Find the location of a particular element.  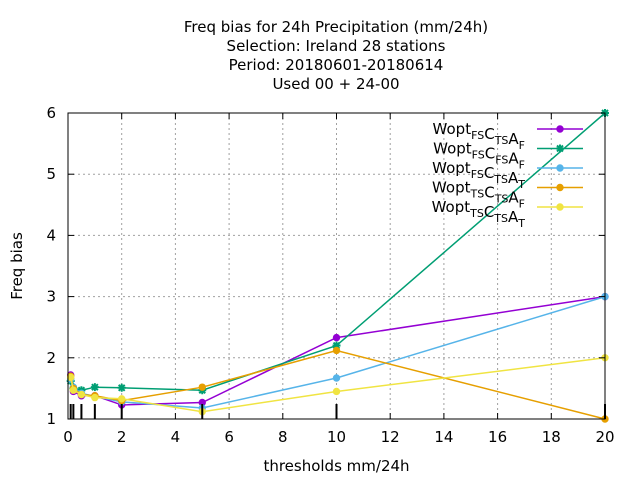

legend-entry-0: WoptFSCTSAF is located at coordinates (508, 136).